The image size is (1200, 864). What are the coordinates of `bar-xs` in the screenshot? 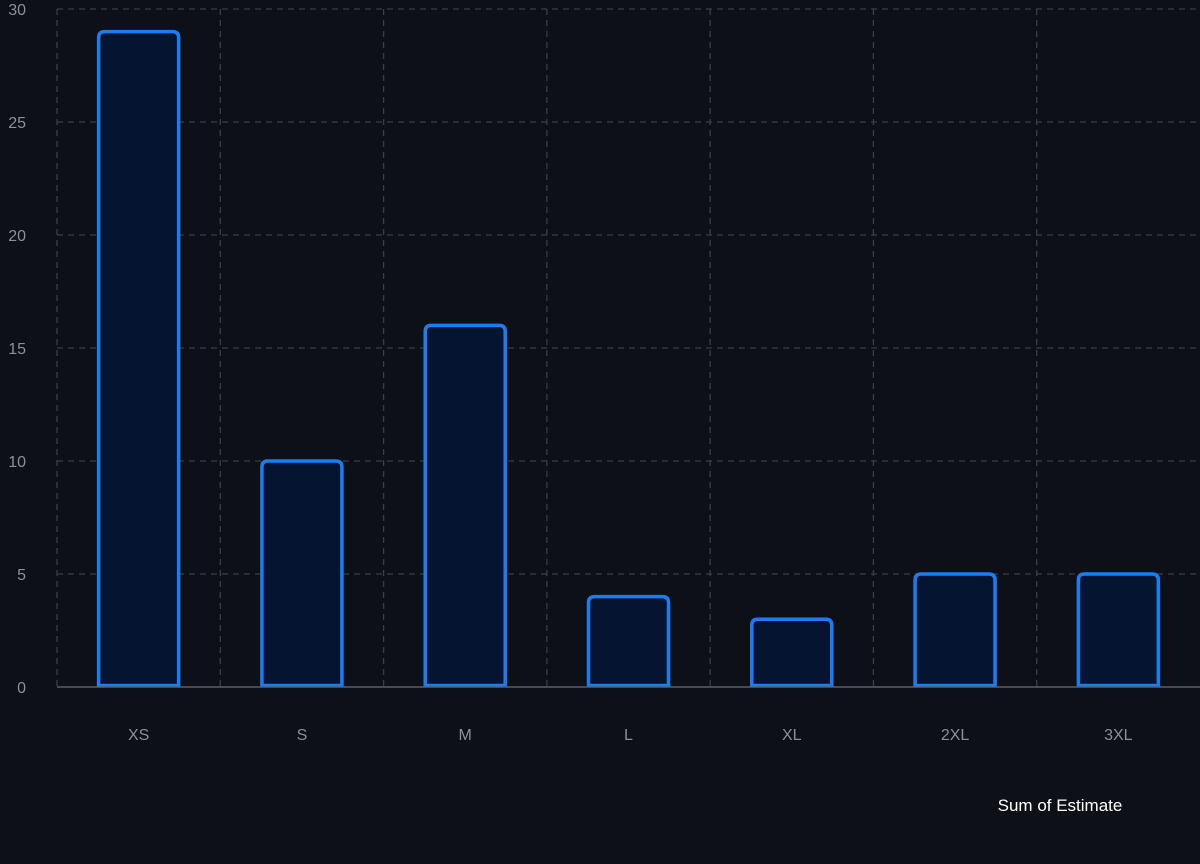 It's located at (138, 358).